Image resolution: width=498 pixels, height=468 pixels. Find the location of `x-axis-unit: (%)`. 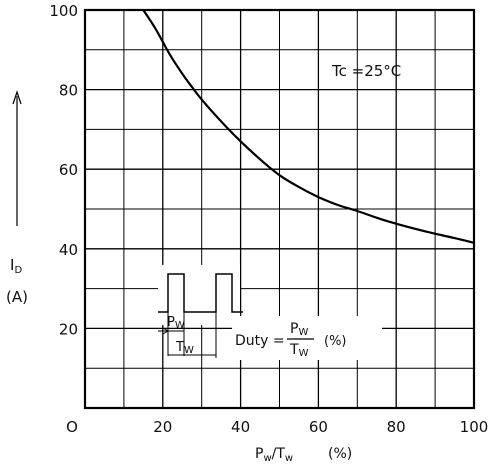

x-axis-unit: (%) is located at coordinates (340, 454).